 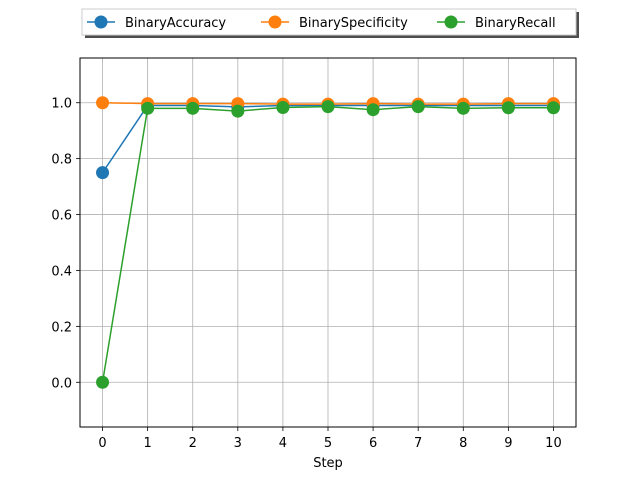 What do you see at coordinates (275, 22) in the screenshot?
I see `legend-marker-binaryspecificity` at bounding box center [275, 22].